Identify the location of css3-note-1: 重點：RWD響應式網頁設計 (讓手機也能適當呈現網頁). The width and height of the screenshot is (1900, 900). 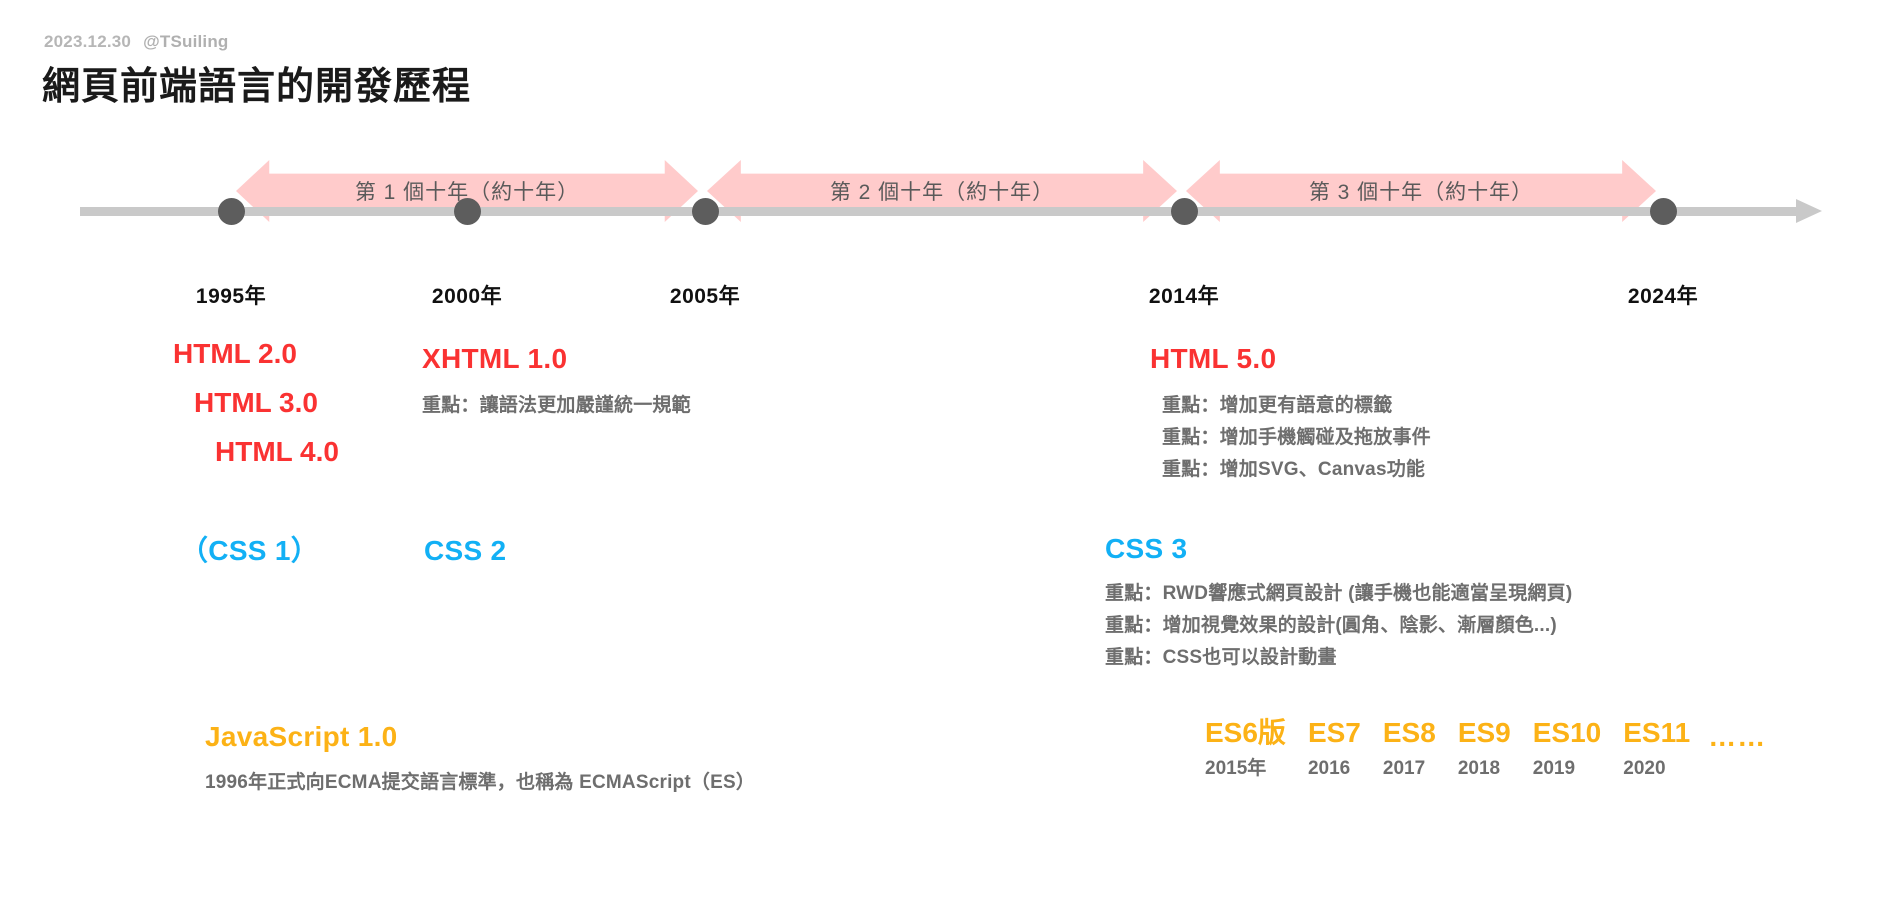
(1339, 593).